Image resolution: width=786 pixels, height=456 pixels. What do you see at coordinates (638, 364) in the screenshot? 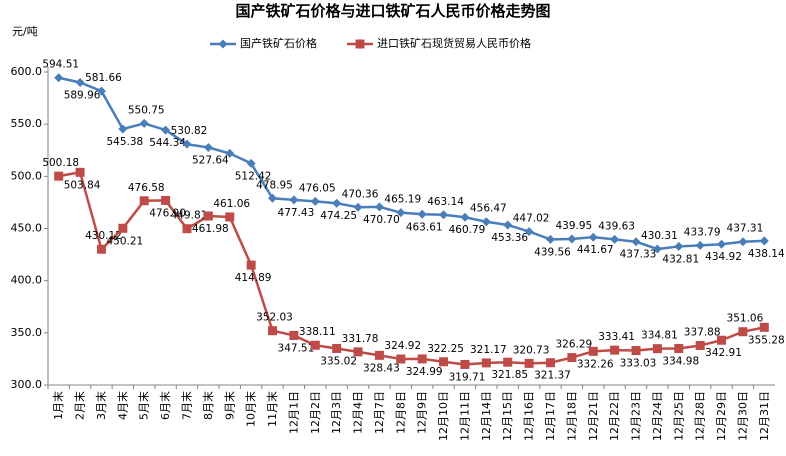
I see `data-label: 333.03` at bounding box center [638, 364].